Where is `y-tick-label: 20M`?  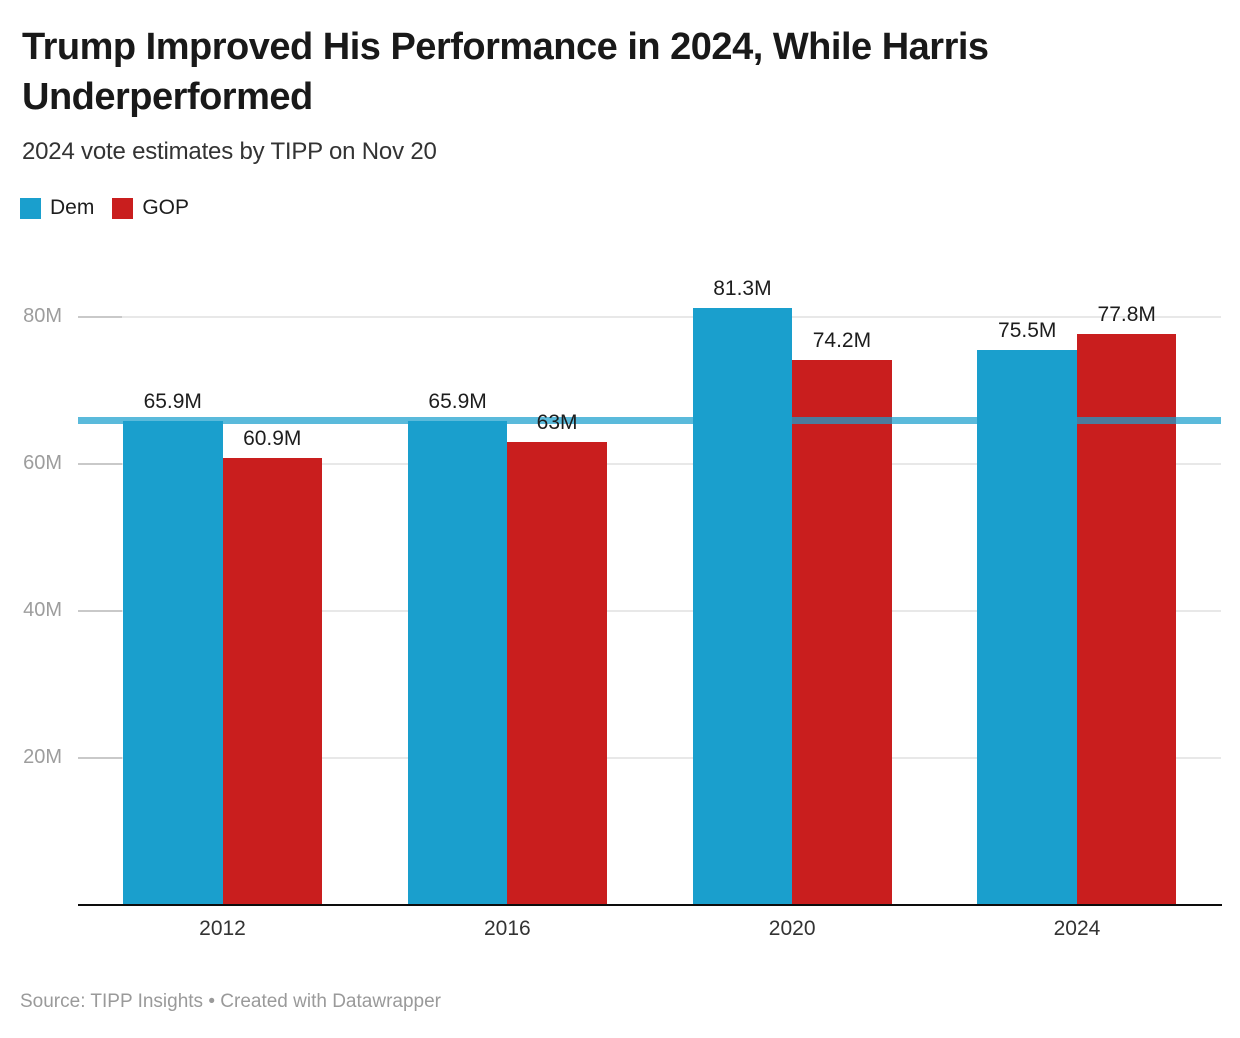
y-tick-label: 20M is located at coordinates (42, 757).